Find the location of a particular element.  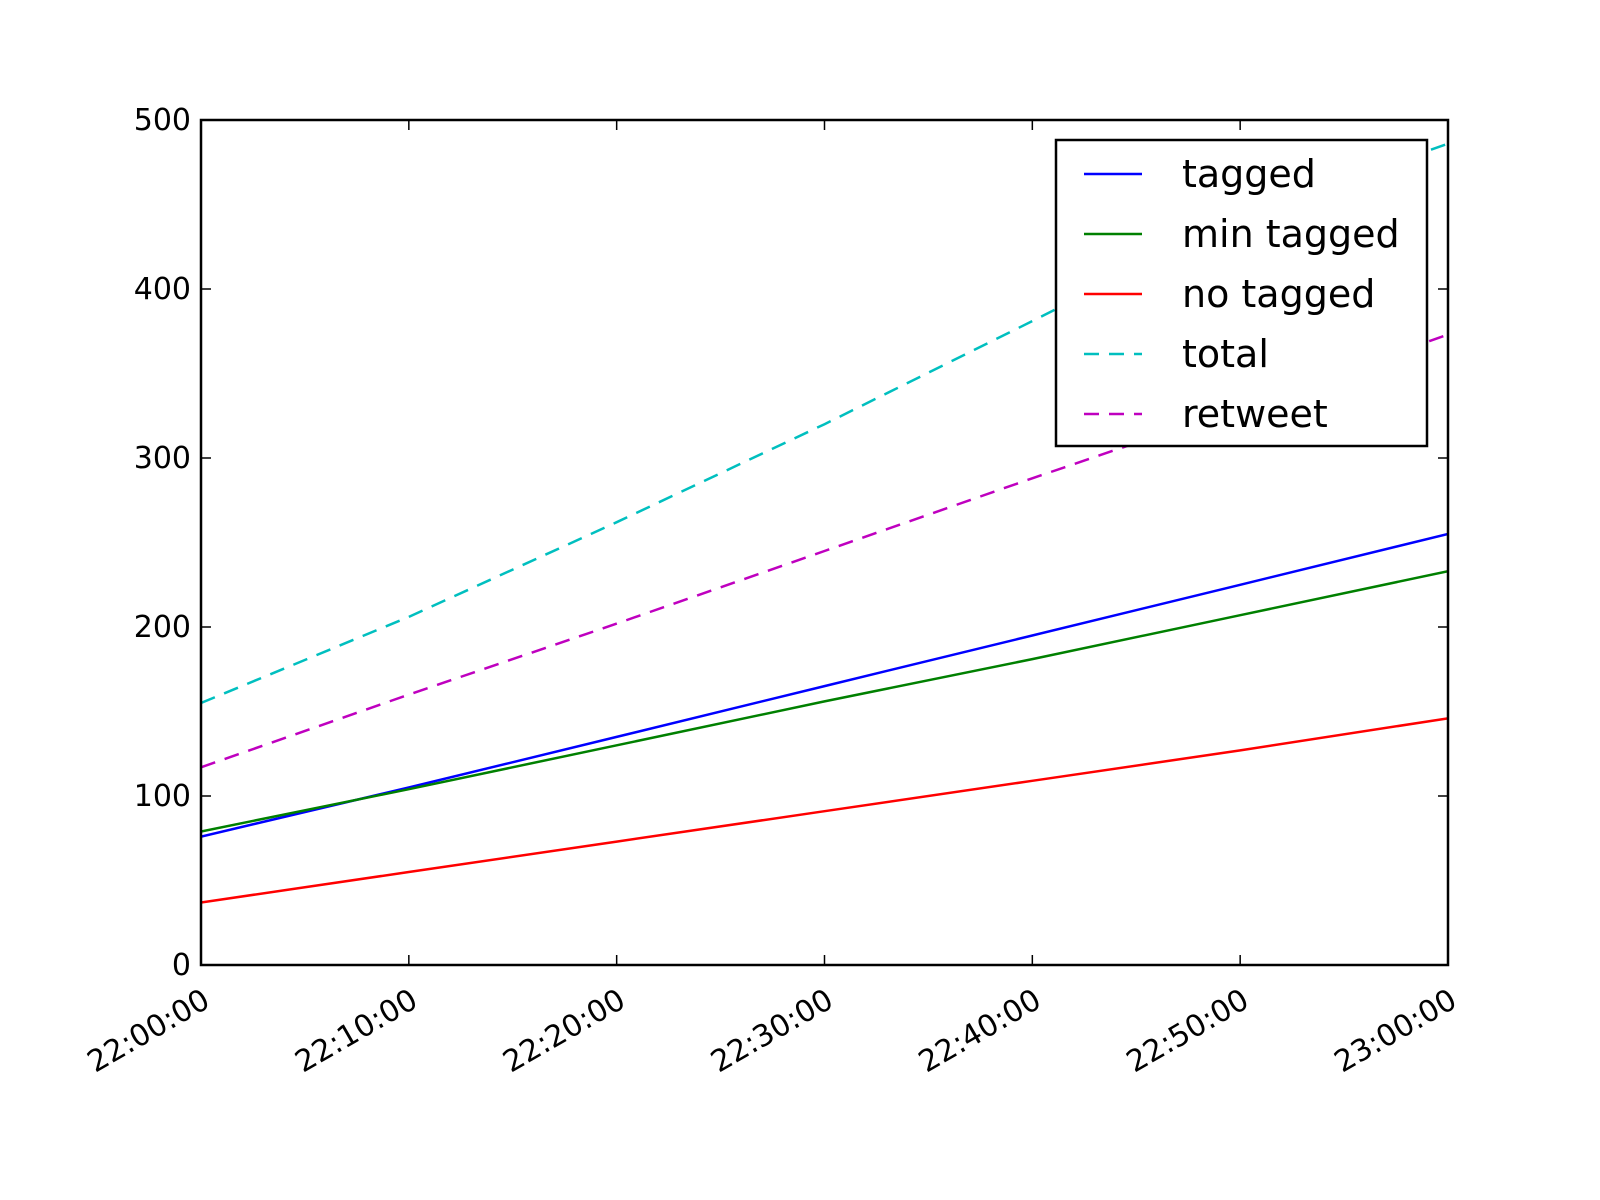

y-tick-label: 100 is located at coordinates (162, 796).